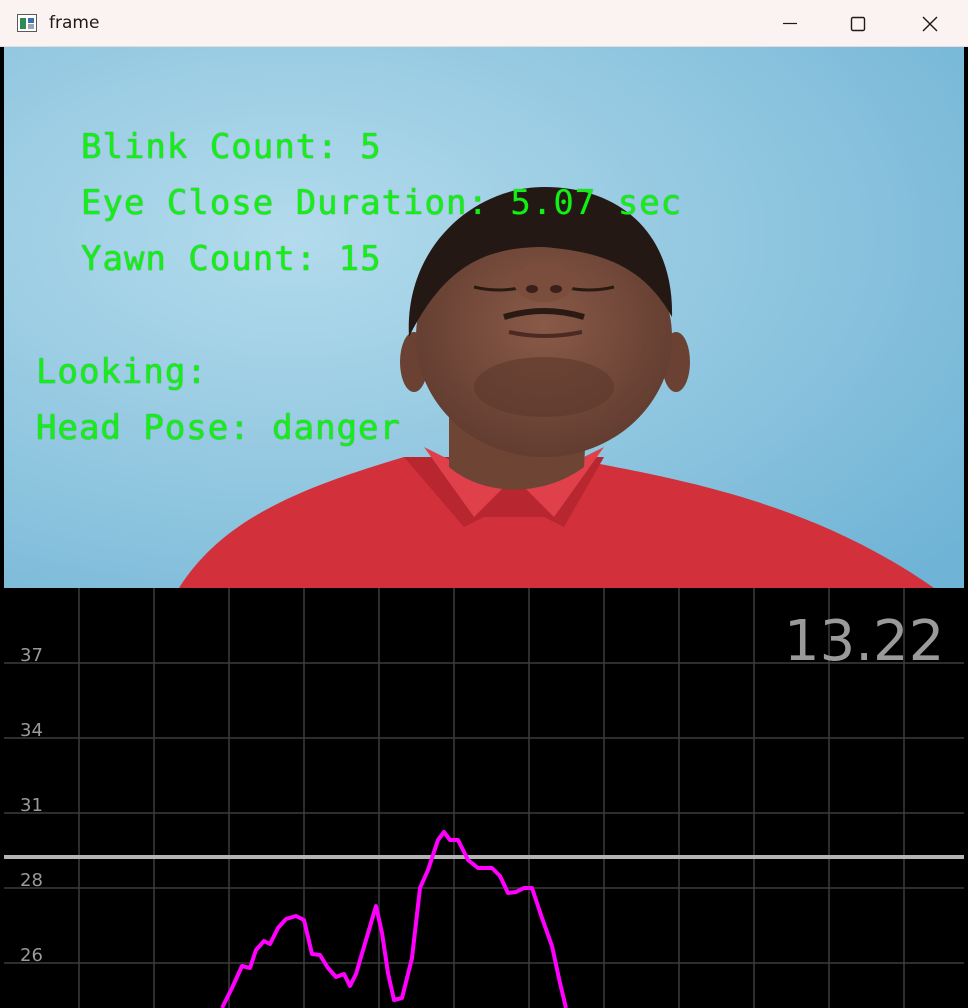 This screenshot has width=968, height=1008. Describe the element at coordinates (382, 203) in the screenshot. I see `eye-close-duration-label: Eye Close Duration: 5.07 sec` at that location.